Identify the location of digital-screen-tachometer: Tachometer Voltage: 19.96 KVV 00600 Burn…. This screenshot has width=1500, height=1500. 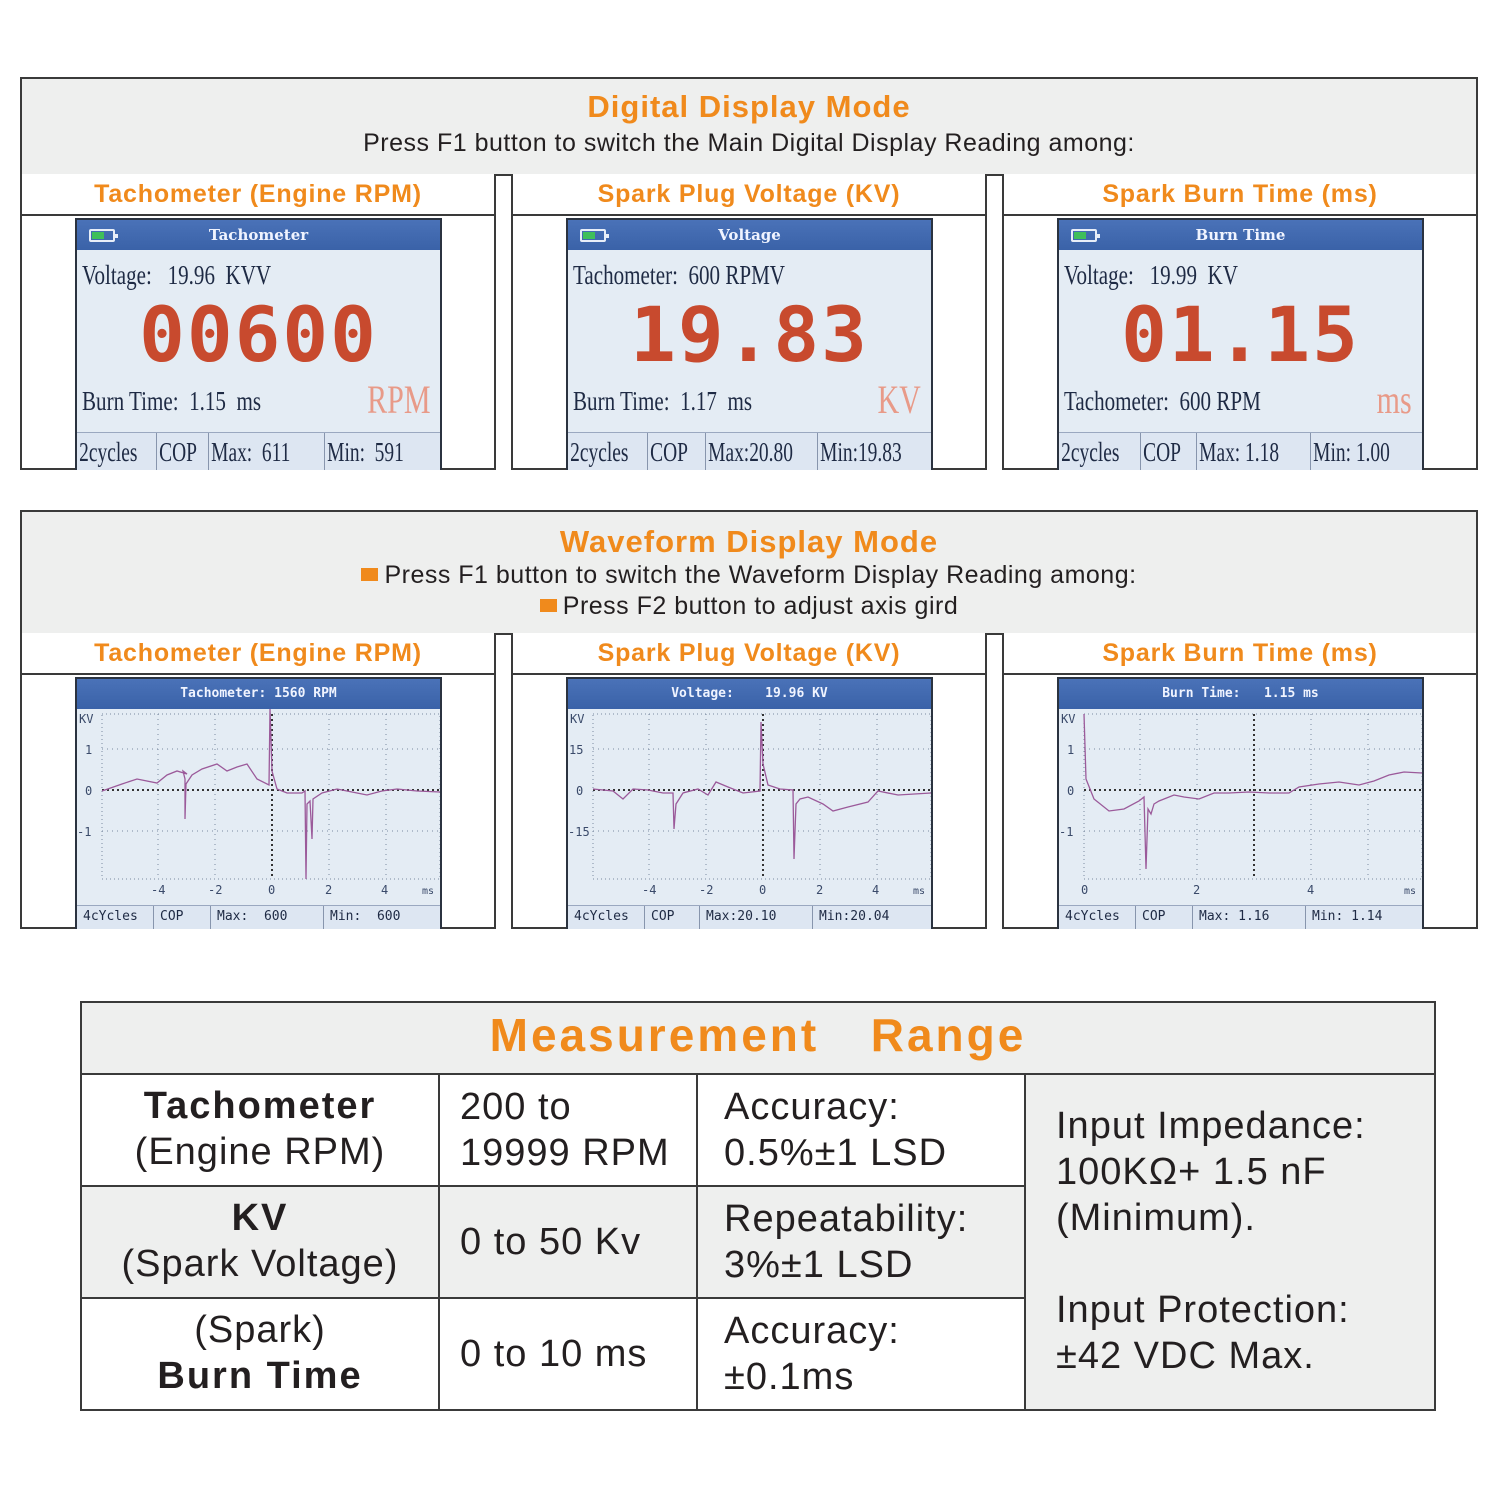
(258, 344).